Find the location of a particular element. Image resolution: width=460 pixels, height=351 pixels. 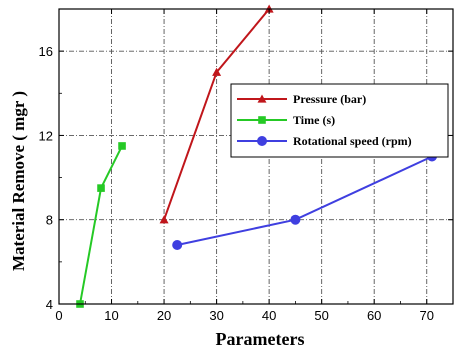

x-axis-label: Parameters is located at coordinates (260, 339).